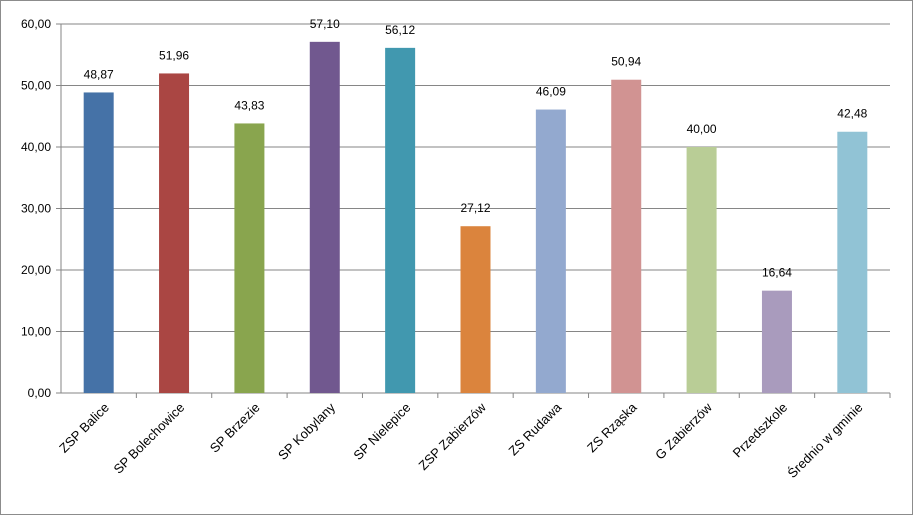 This screenshot has height=519, width=913. I want to click on category-label: SP Nielepice, so click(381, 431).